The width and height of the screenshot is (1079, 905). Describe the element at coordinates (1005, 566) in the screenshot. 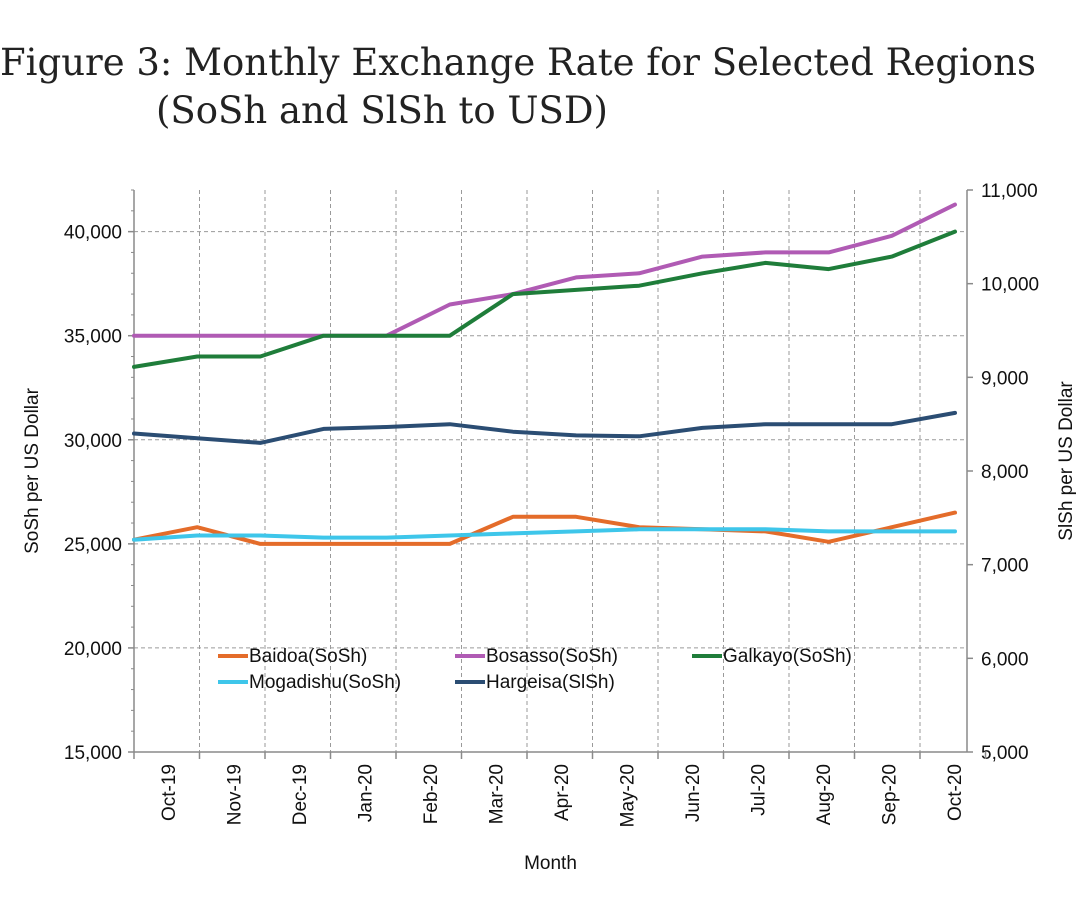

I see `y2-tick-label: 7,000` at that location.